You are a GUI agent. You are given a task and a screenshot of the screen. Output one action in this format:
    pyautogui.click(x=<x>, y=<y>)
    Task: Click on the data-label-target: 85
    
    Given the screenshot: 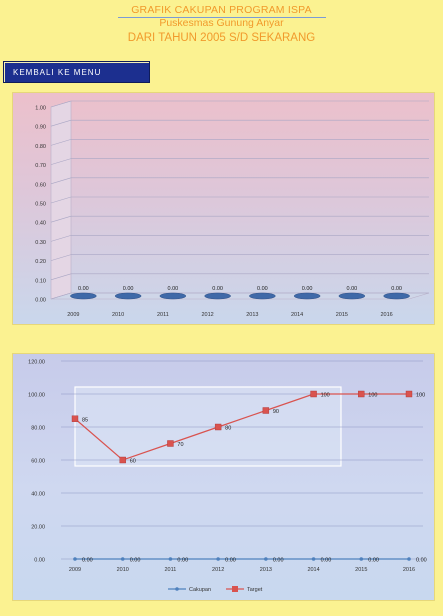 What is the action you would take?
    pyautogui.click(x=85, y=420)
    